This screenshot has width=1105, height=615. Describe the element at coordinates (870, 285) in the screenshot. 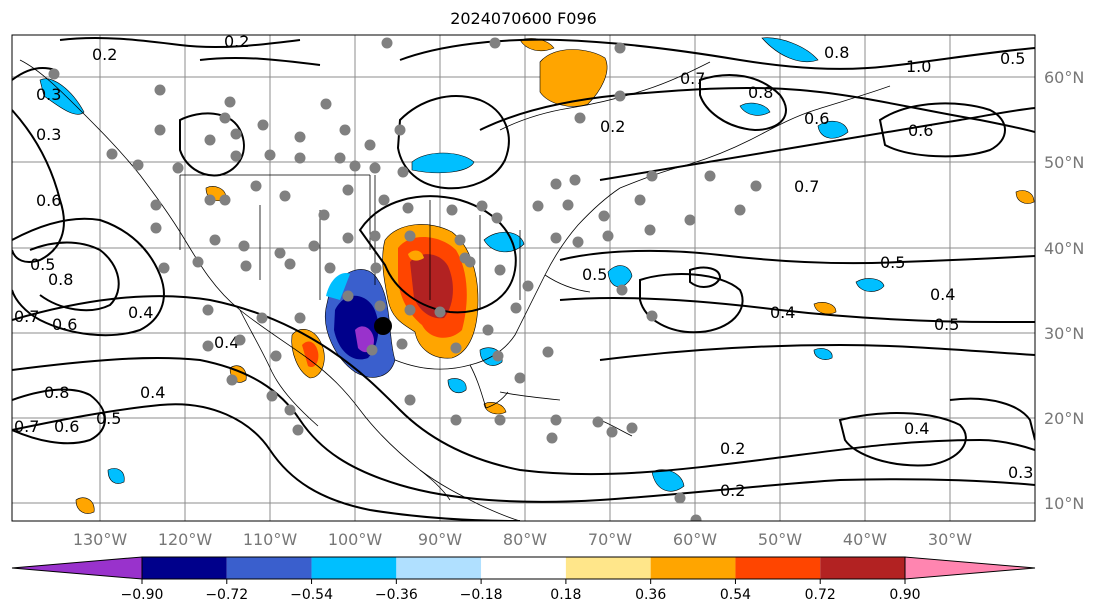

I see `negative-anomaly-mid-atlantic` at that location.